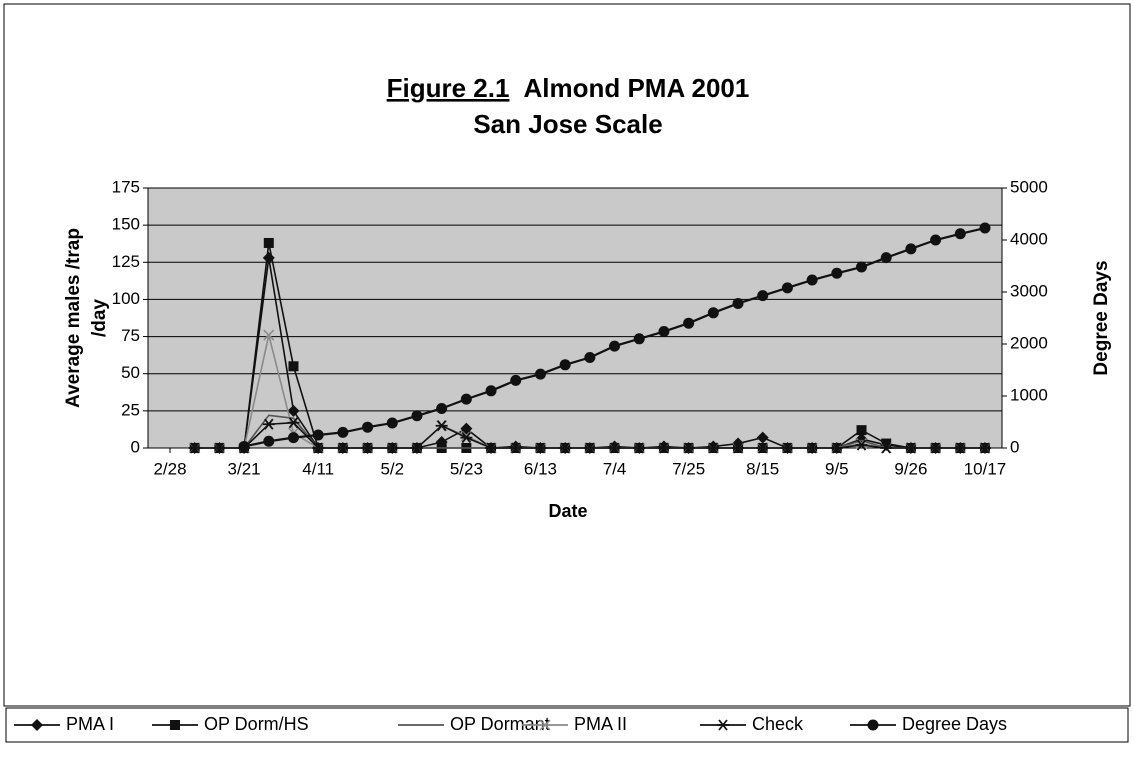 This screenshot has width=1134, height=757. I want to click on legend-label: PMA I, so click(90, 724).